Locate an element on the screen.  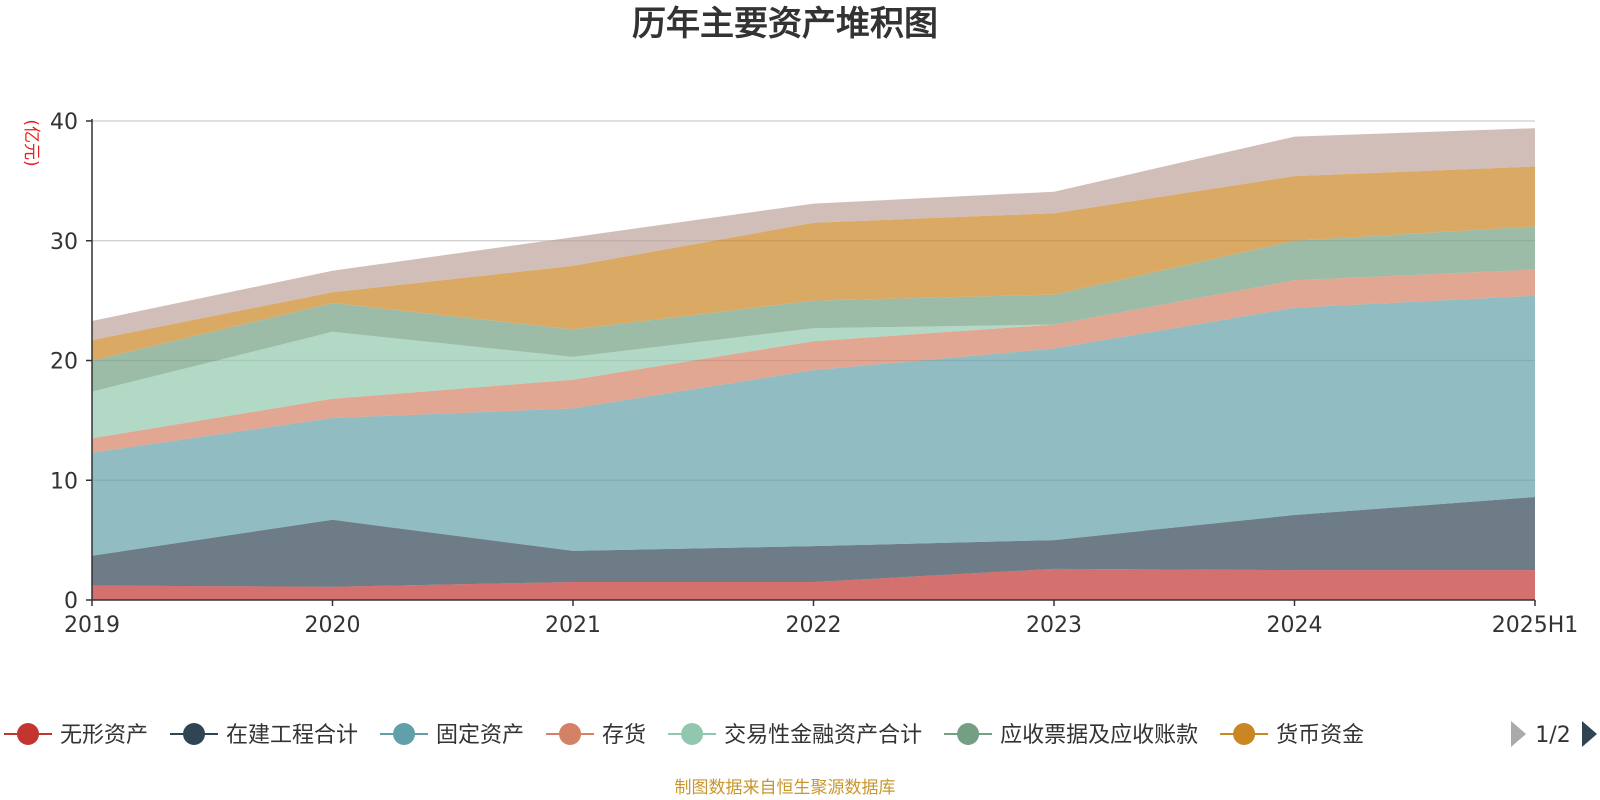
legend-label: 存货 is located at coordinates (624, 735).